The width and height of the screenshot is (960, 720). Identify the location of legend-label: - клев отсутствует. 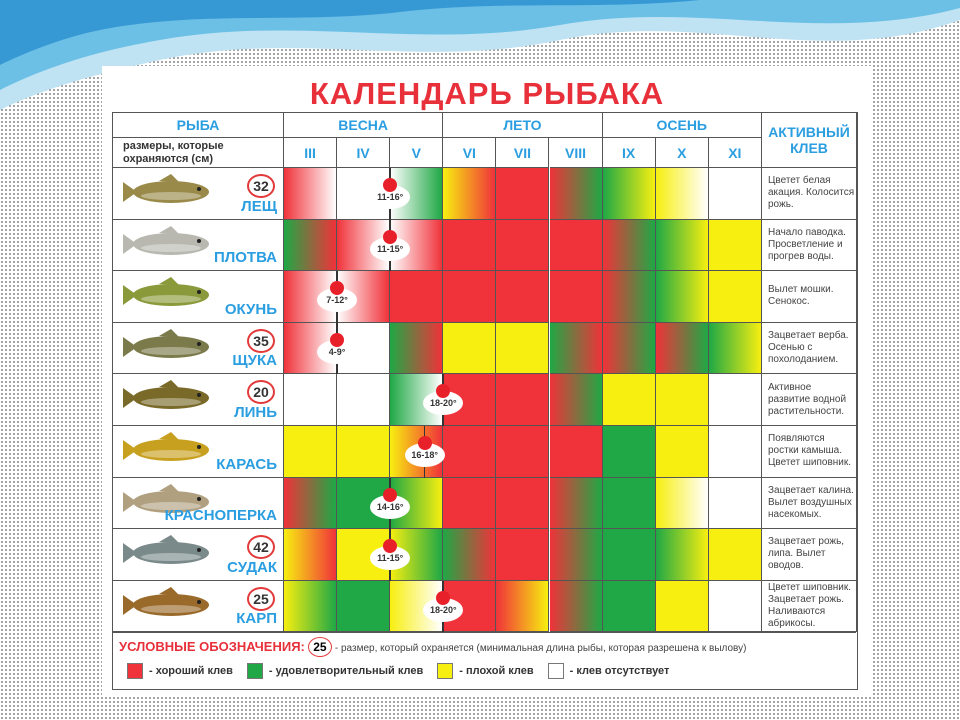
(619, 671).